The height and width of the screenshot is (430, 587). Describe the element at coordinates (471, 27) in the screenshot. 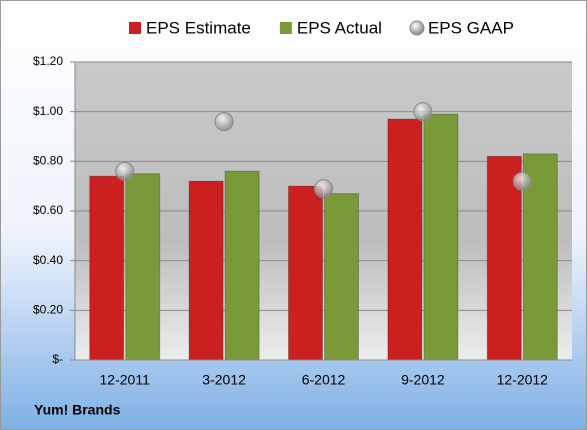

I see `legend-label: EPS GAAP` at that location.